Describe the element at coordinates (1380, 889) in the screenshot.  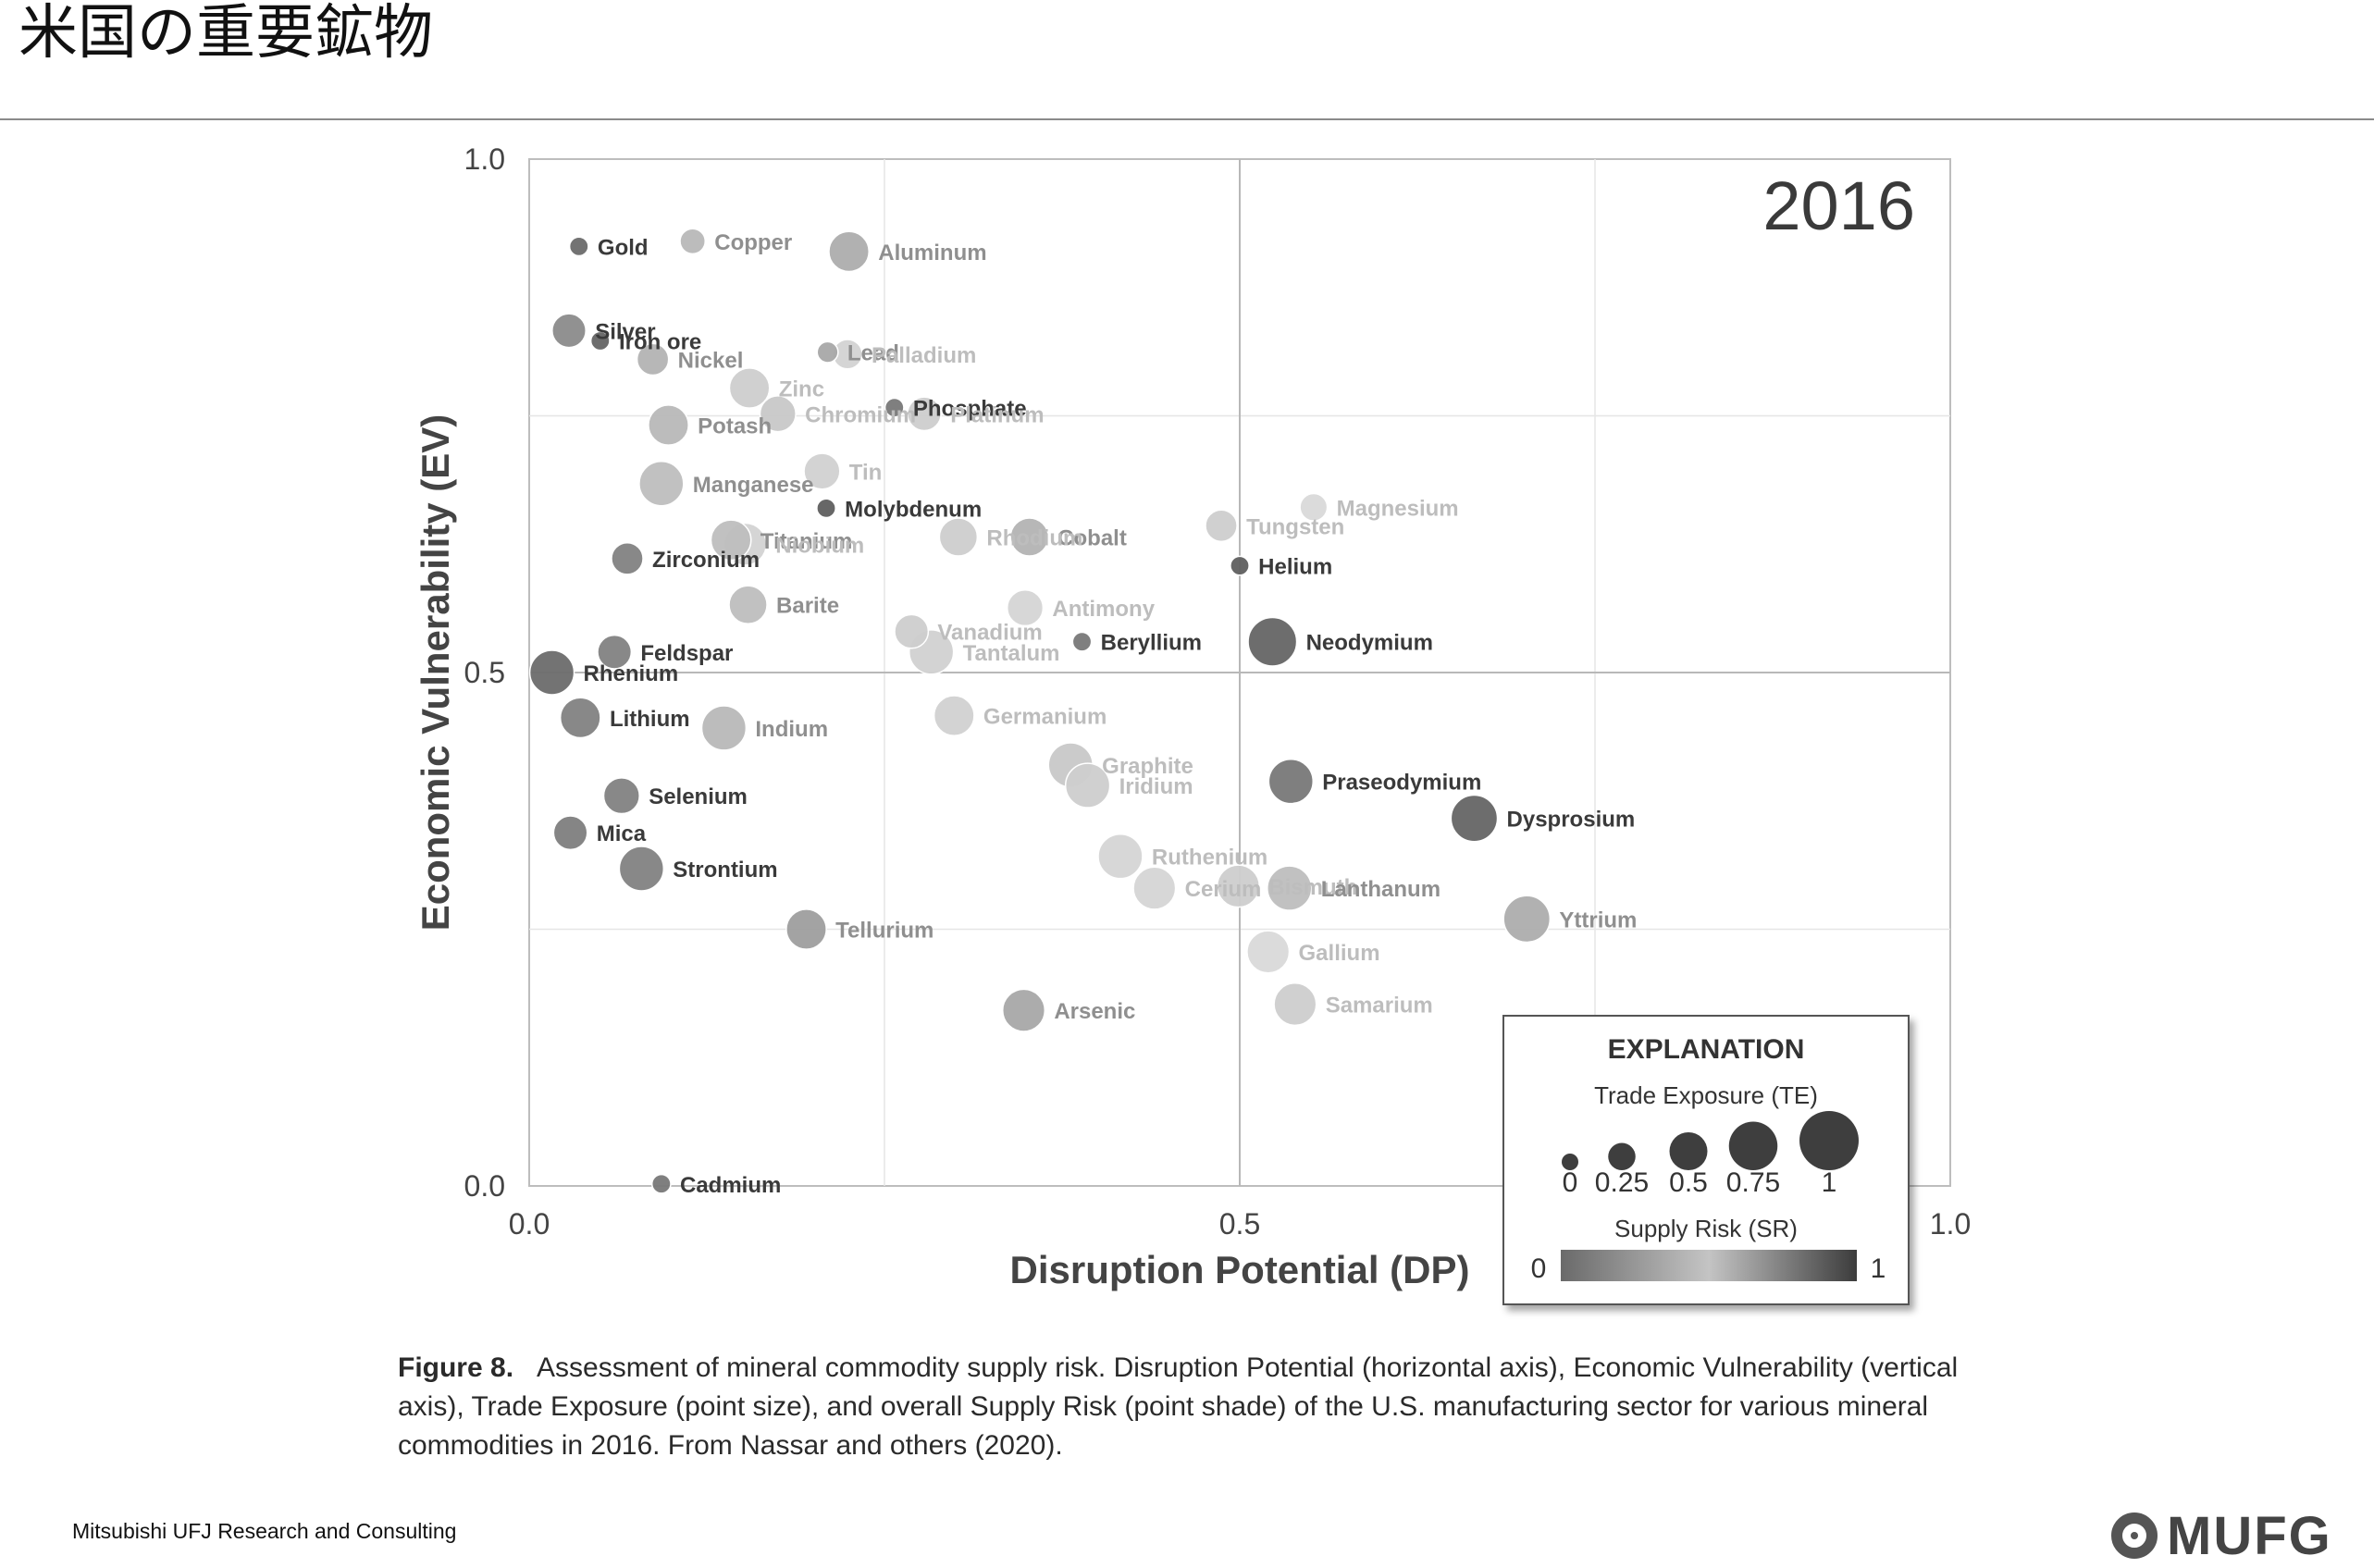
I see `point-label-lanthanum: Lanthanum` at that location.